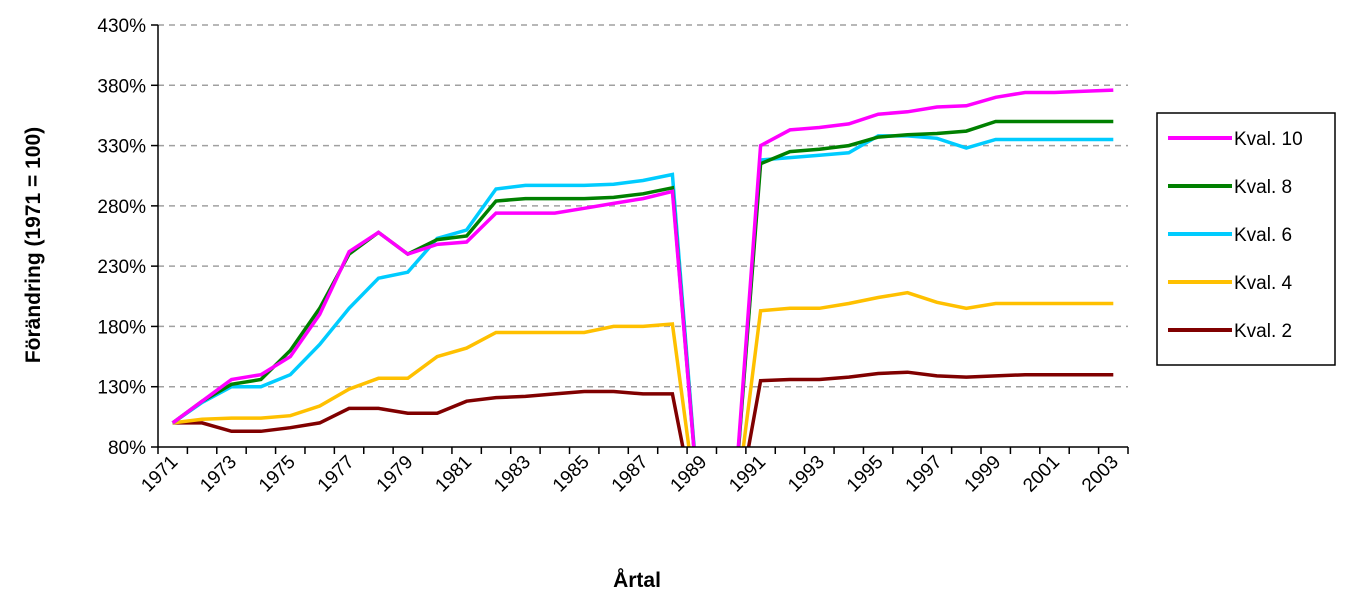  I want to click on y-tick-label: 180%, so click(121, 327).